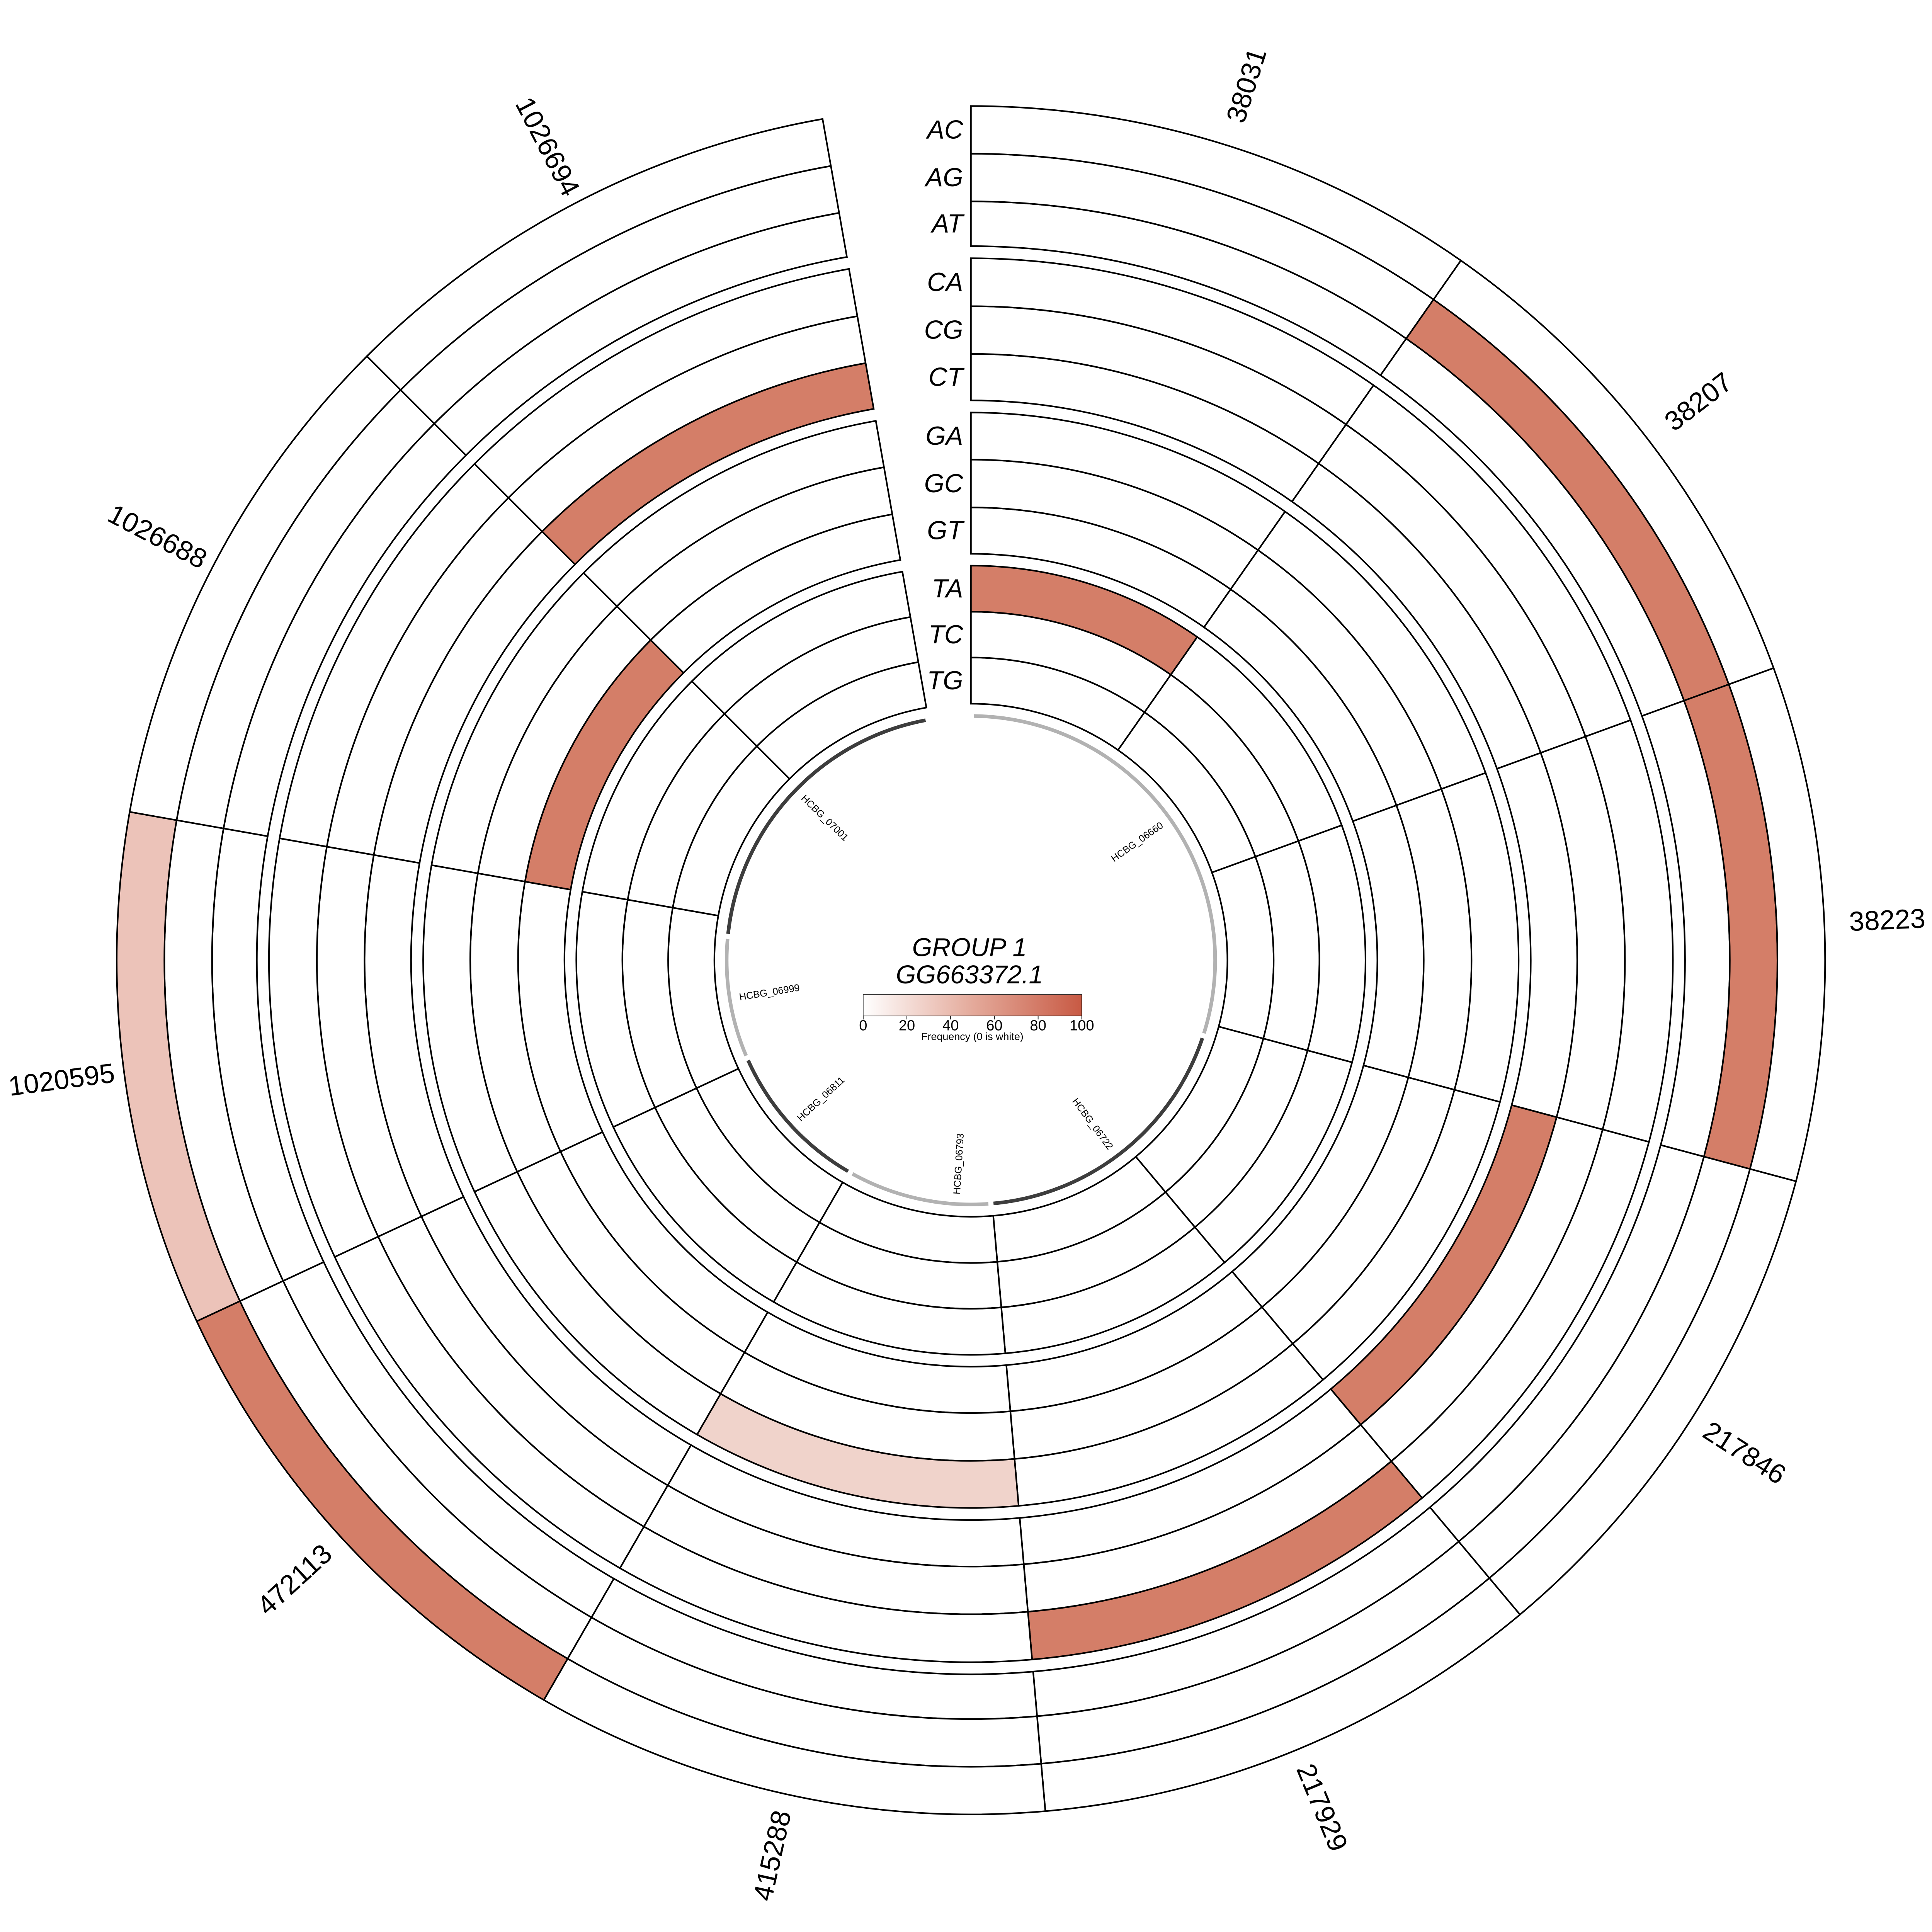 The height and width of the screenshot is (1932, 1932). What do you see at coordinates (1887, 920) in the screenshot?
I see `svg-text: 38223` at bounding box center [1887, 920].